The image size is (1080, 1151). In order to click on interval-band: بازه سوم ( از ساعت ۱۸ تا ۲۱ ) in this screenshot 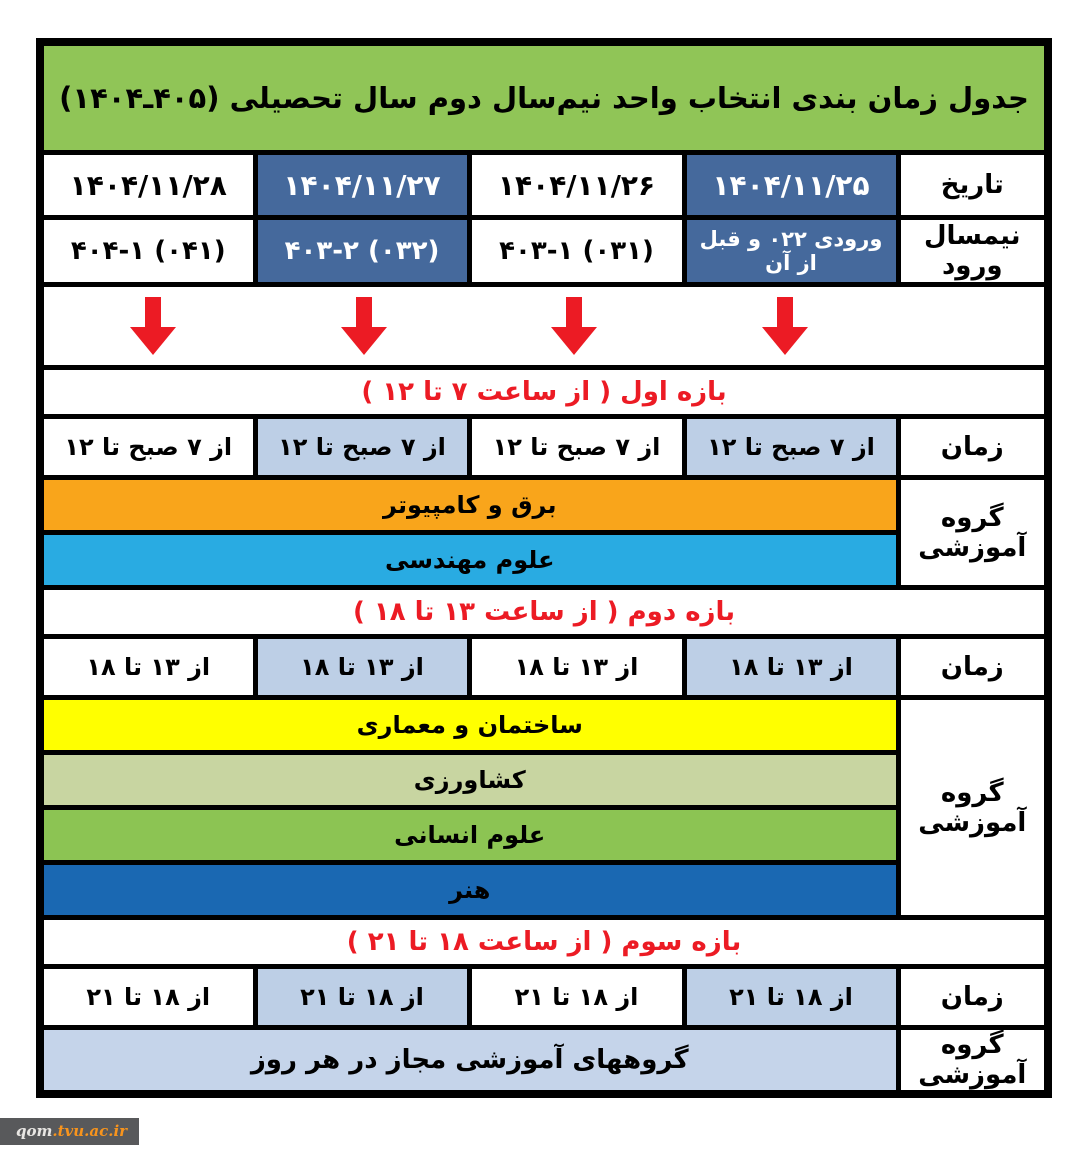, I will do `click(544, 942)`.